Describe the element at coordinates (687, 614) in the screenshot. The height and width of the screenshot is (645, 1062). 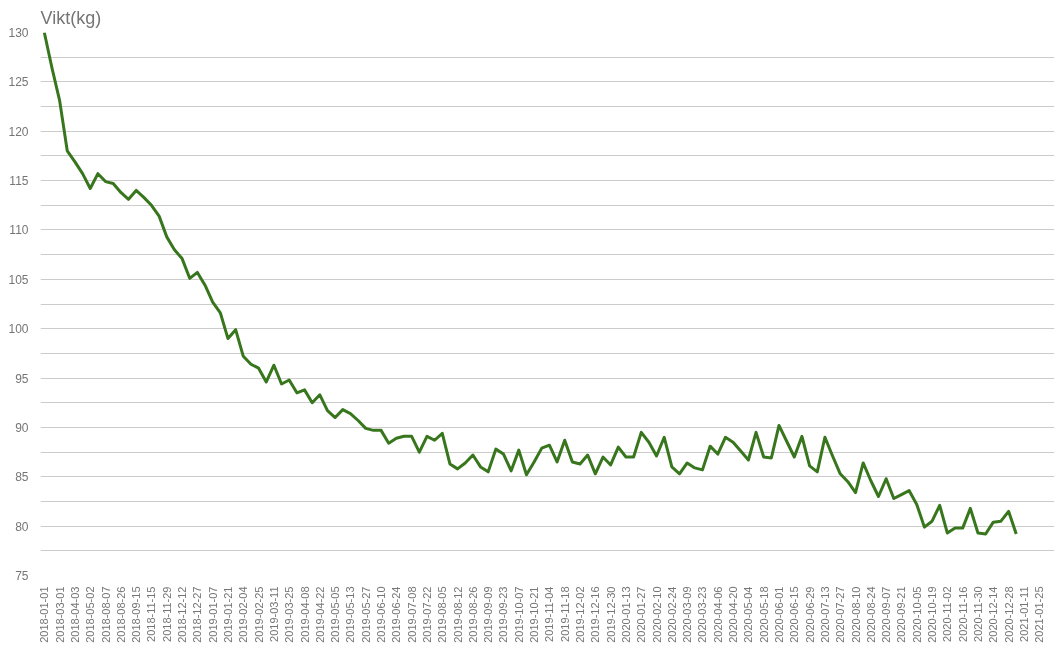
I see `x-tick-label: 2020-03-09` at that location.